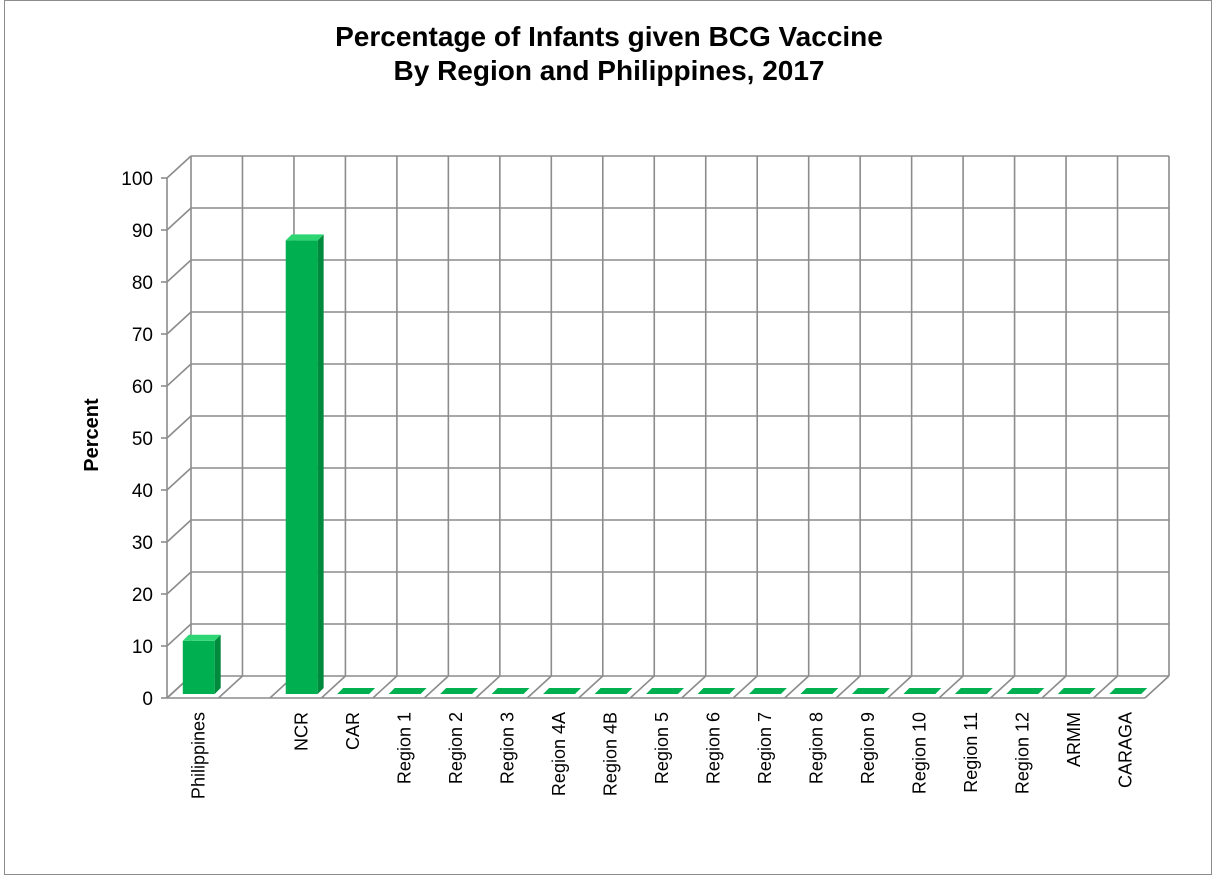 This screenshot has height=881, width=1218. What do you see at coordinates (1074, 739) in the screenshot?
I see `x-category-label-armm: ARMM` at bounding box center [1074, 739].